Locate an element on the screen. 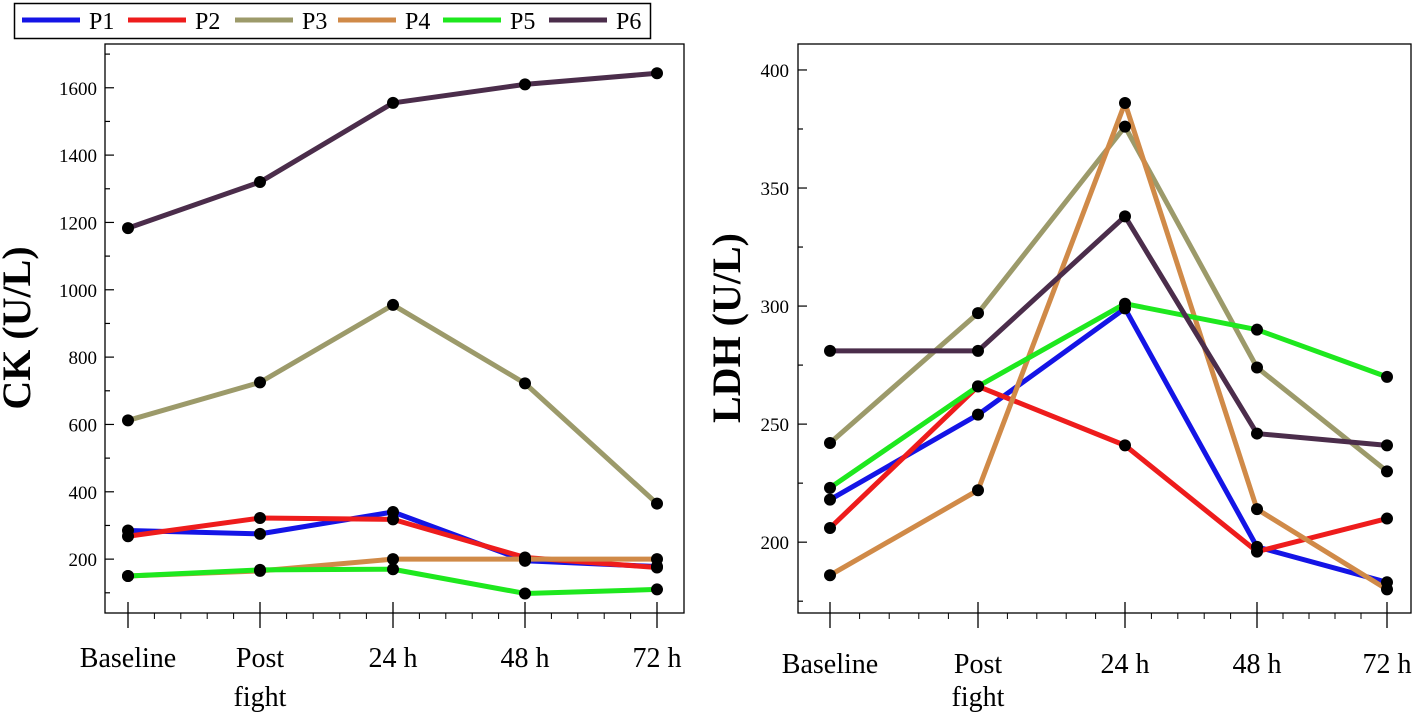 Image resolution: width=1417 pixels, height=716 pixels. ldh-y-tick-label: 200 is located at coordinates (775, 543).